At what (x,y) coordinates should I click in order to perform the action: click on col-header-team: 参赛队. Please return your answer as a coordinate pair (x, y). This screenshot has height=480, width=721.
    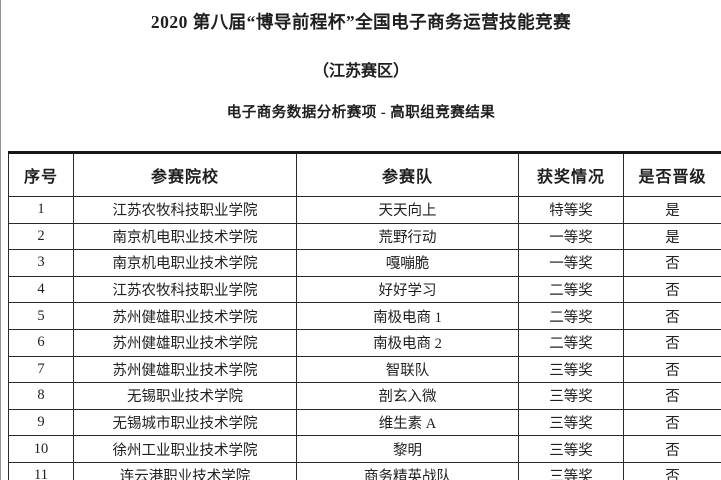
    Looking at the image, I should click on (407, 174).